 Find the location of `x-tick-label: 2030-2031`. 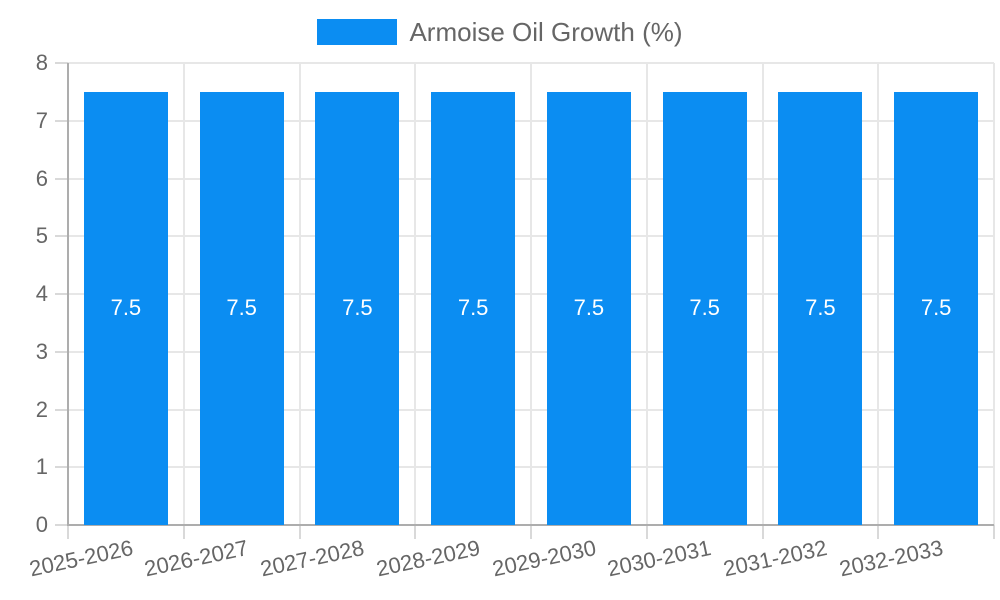

x-tick-label: 2030-2031 is located at coordinates (659, 558).